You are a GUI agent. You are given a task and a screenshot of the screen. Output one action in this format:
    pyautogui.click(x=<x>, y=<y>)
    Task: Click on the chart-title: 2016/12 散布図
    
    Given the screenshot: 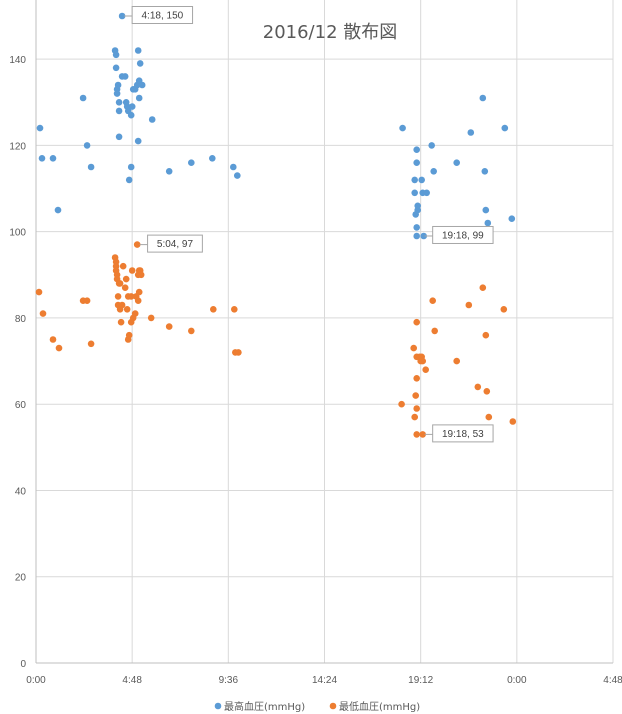 What is the action you would take?
    pyautogui.click(x=330, y=32)
    